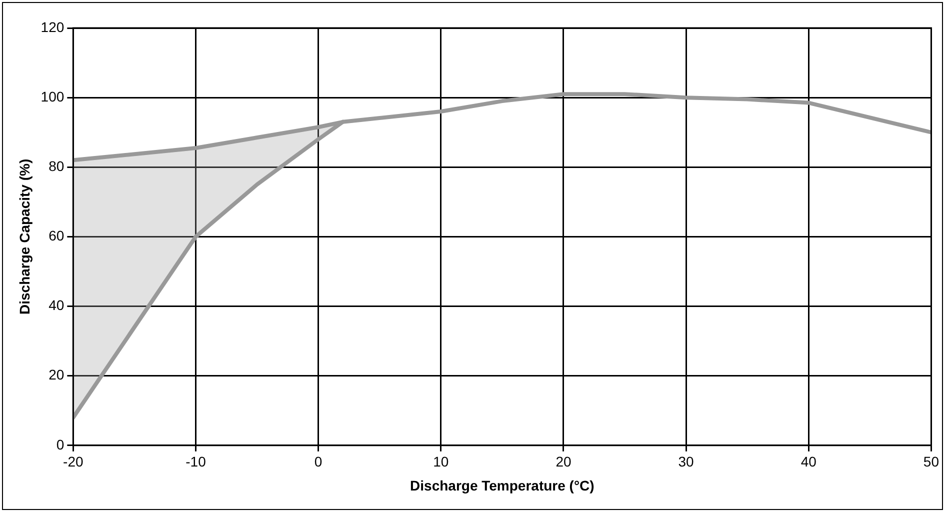 The height and width of the screenshot is (514, 947). I want to click on x-tick-label: 40, so click(808, 462).